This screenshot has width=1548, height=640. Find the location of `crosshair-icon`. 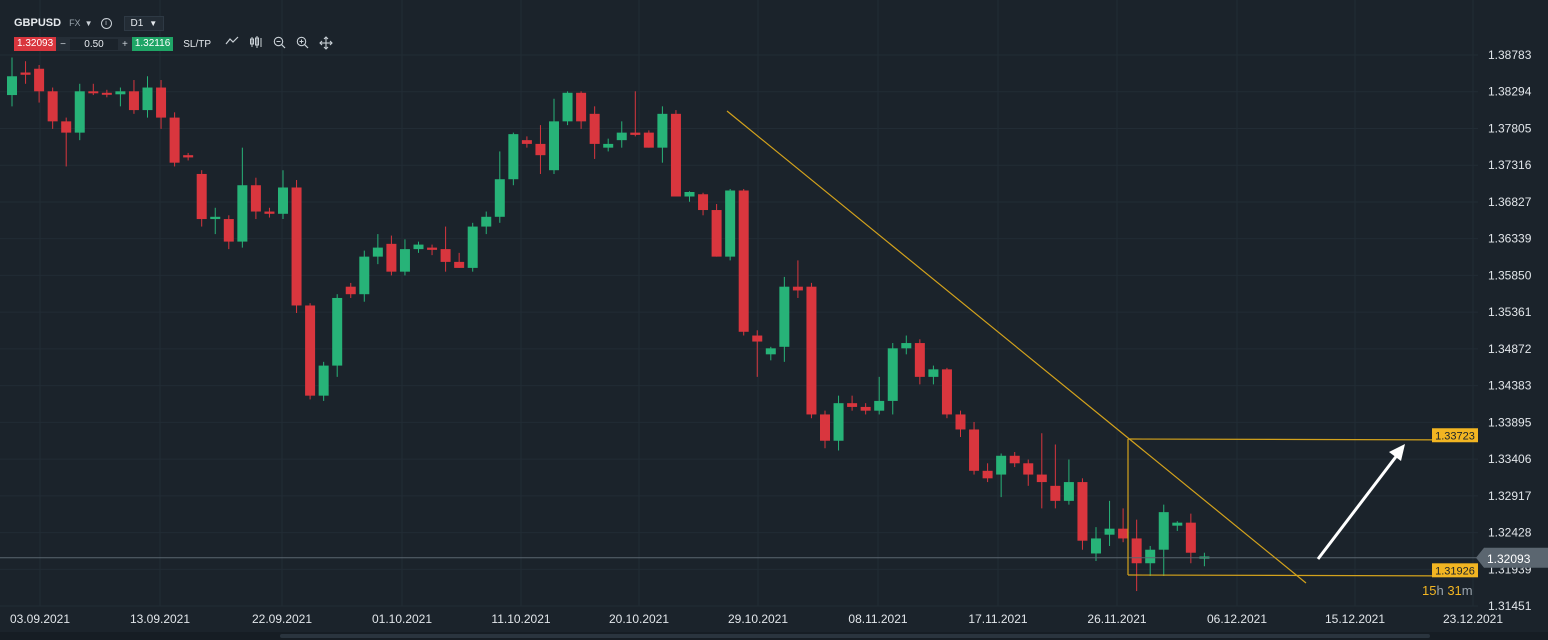

crosshair-icon is located at coordinates (326, 44).